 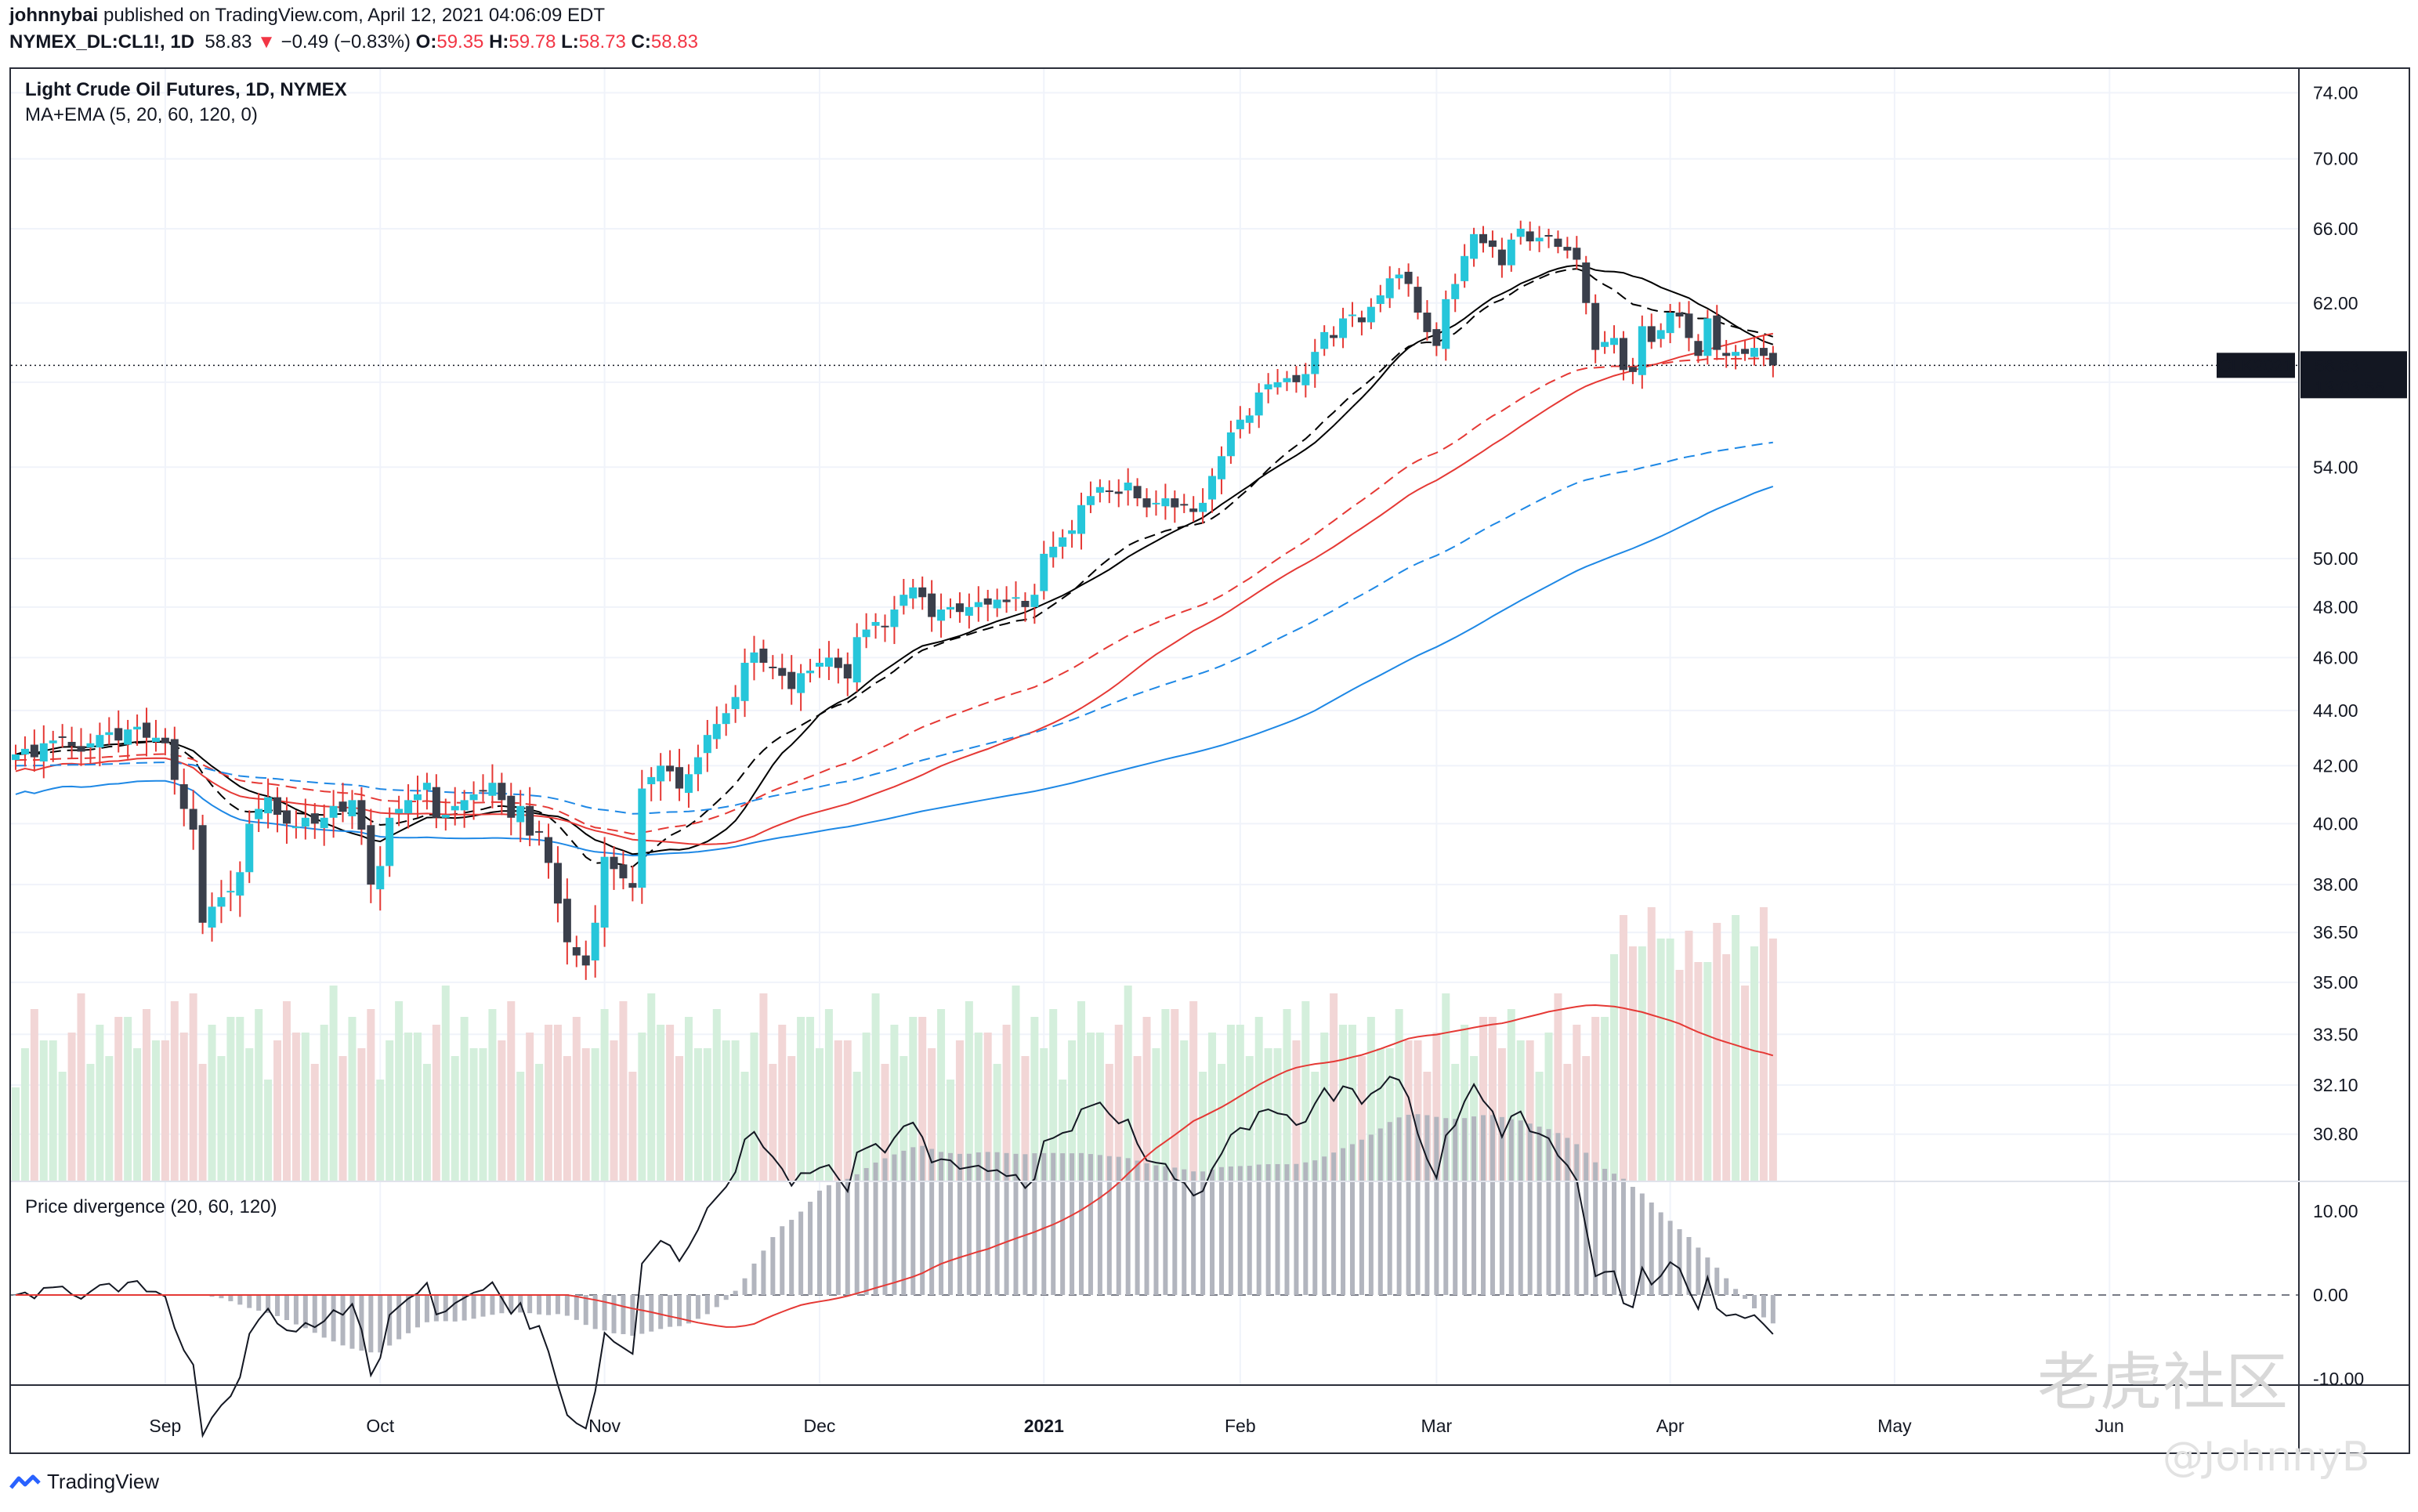 I want to click on y-tick-label: 70.00, so click(x=2335, y=159).